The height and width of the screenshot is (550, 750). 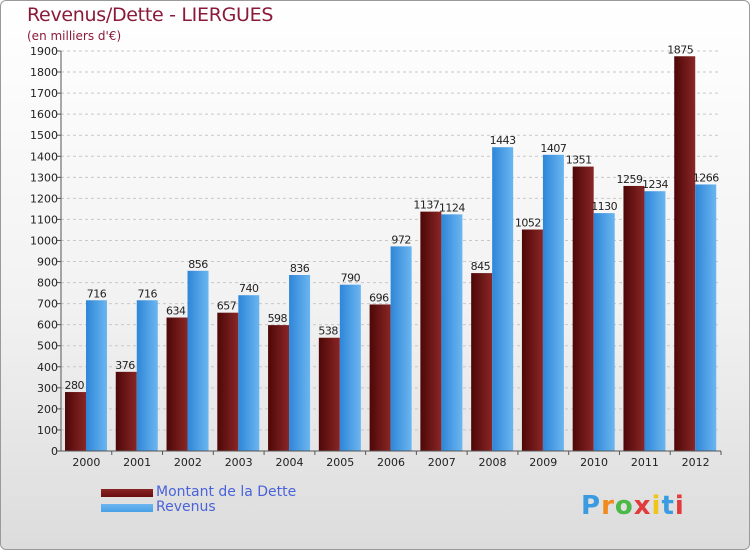 I want to click on x-tick-label: 2002, so click(x=188, y=462).